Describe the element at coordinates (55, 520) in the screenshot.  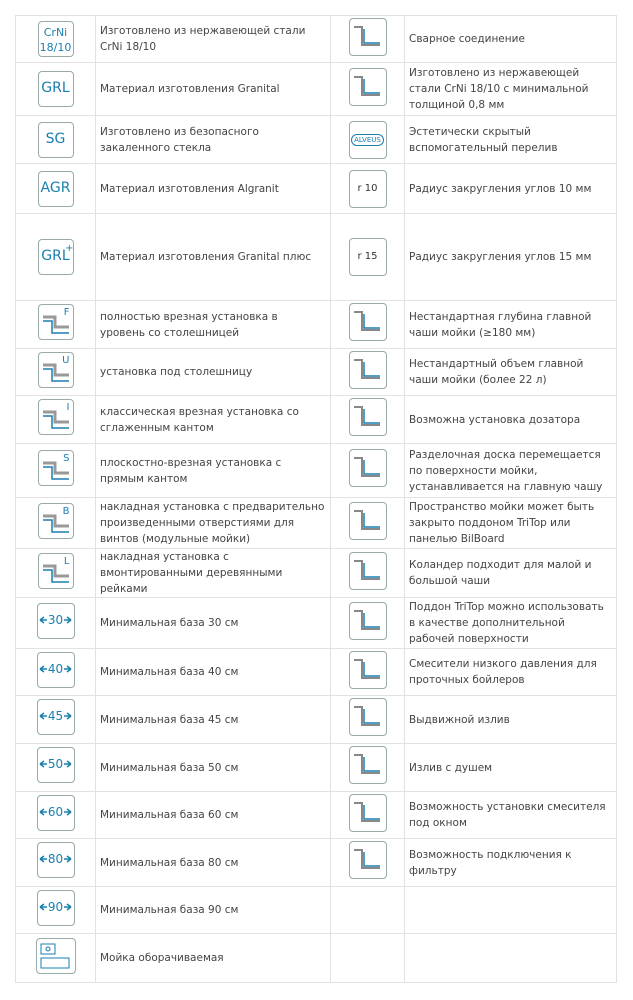
I see `icon-box: B` at that location.